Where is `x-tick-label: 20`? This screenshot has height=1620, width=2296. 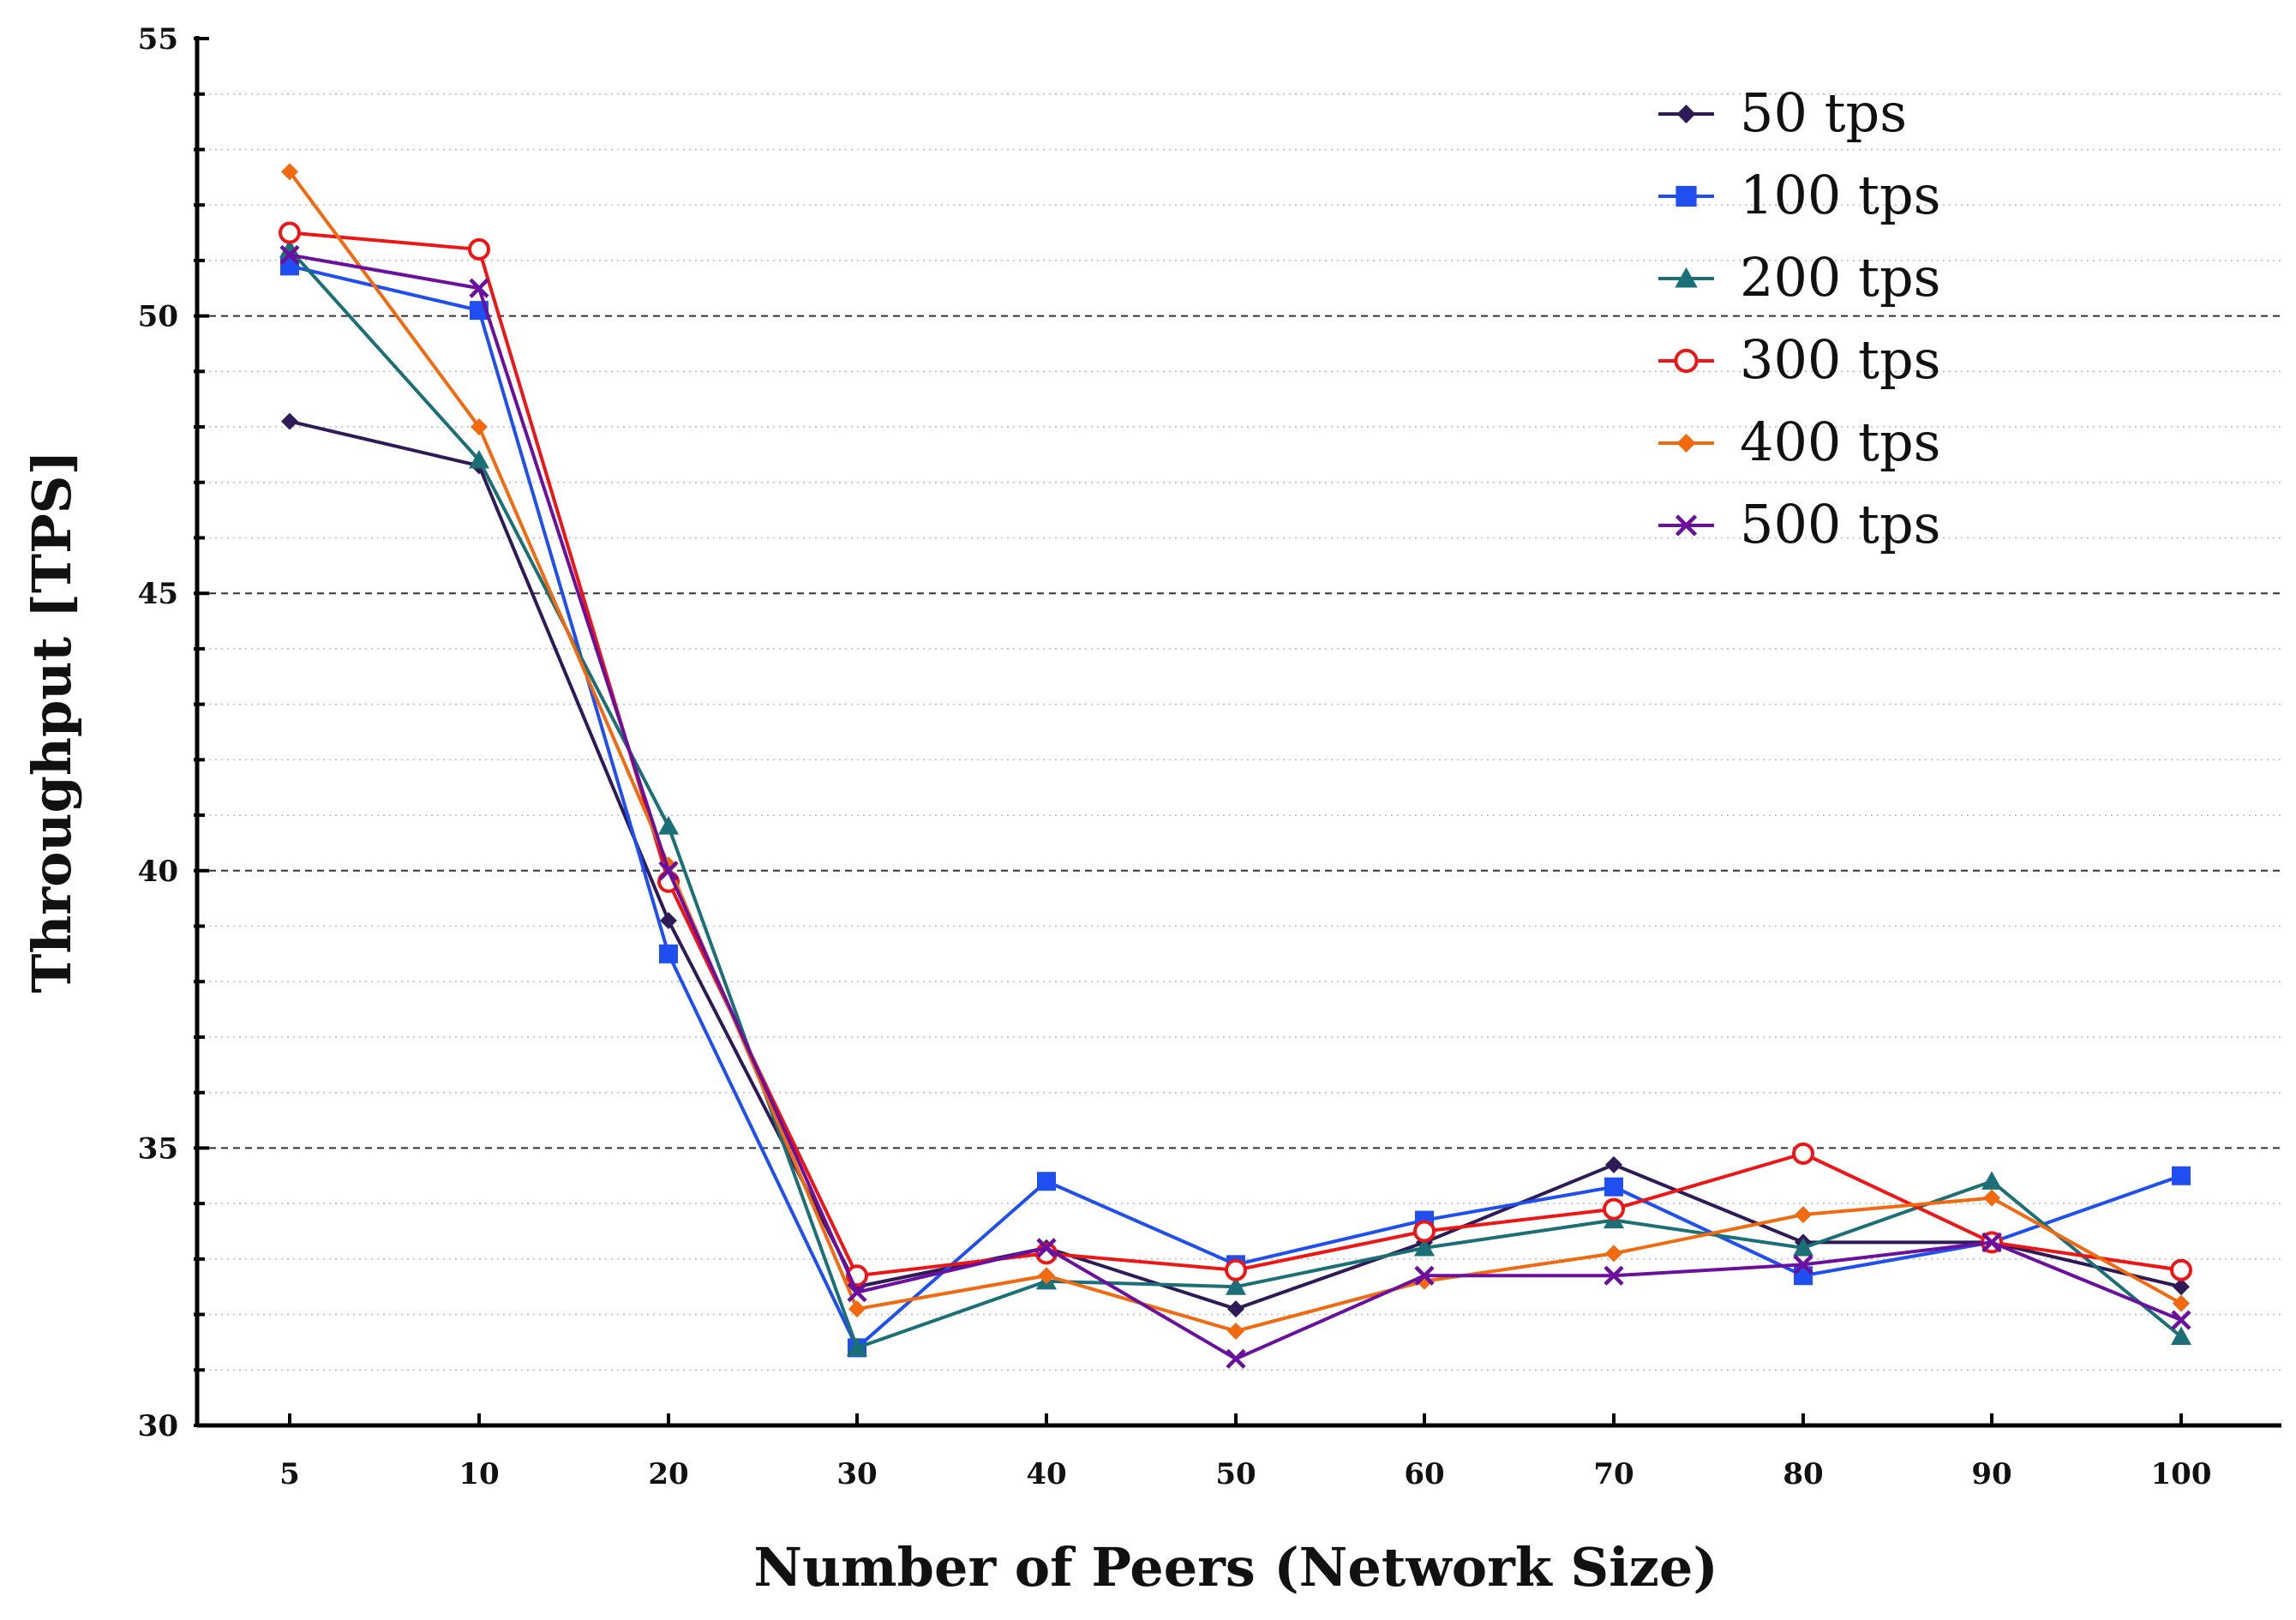 x-tick-label: 20 is located at coordinates (668, 1474).